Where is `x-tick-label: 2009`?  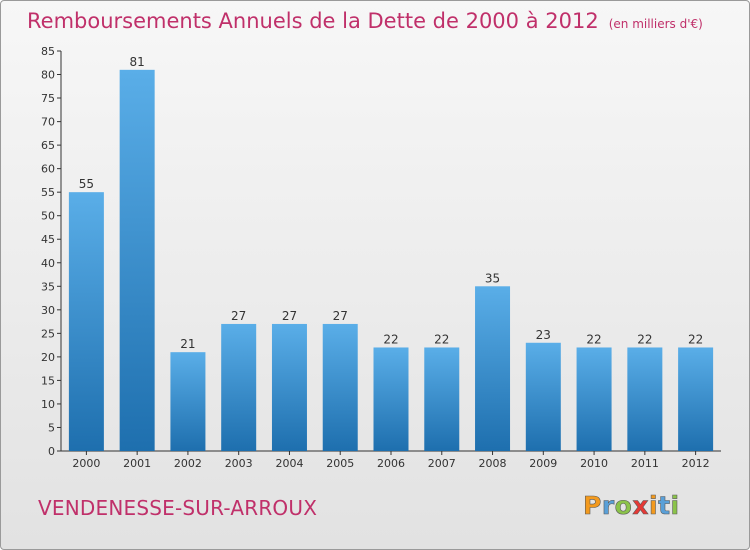
x-tick-label: 2009 is located at coordinates (543, 463).